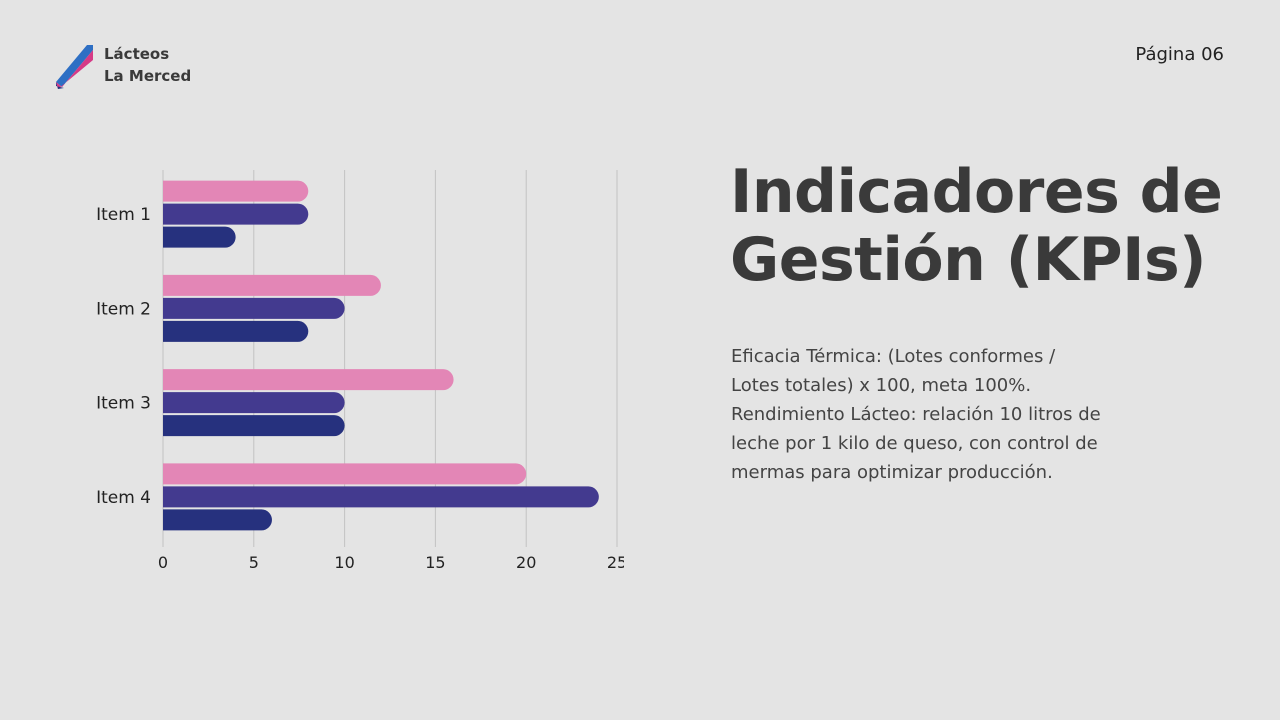 The width and height of the screenshot is (1280, 720). What do you see at coordinates (968, 260) in the screenshot?
I see `page-title-line2: Gestión (KPIs)` at bounding box center [968, 260].